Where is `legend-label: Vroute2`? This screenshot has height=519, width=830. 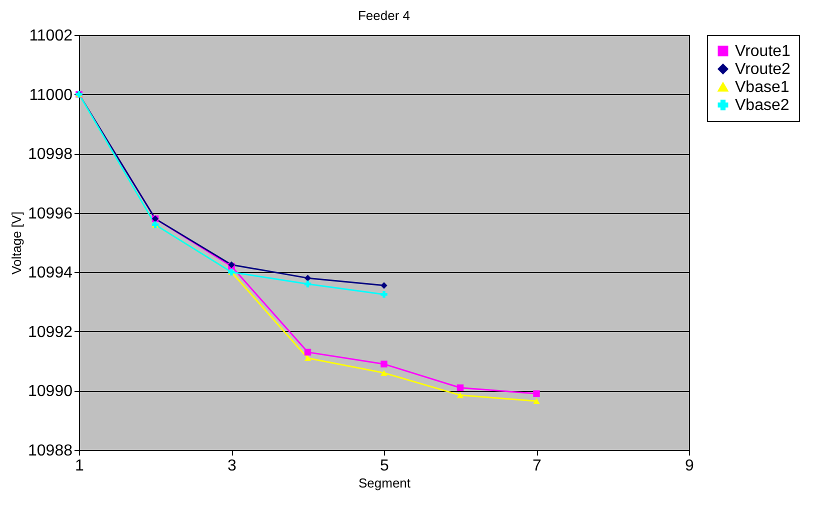
legend-label: Vroute2 is located at coordinates (763, 69).